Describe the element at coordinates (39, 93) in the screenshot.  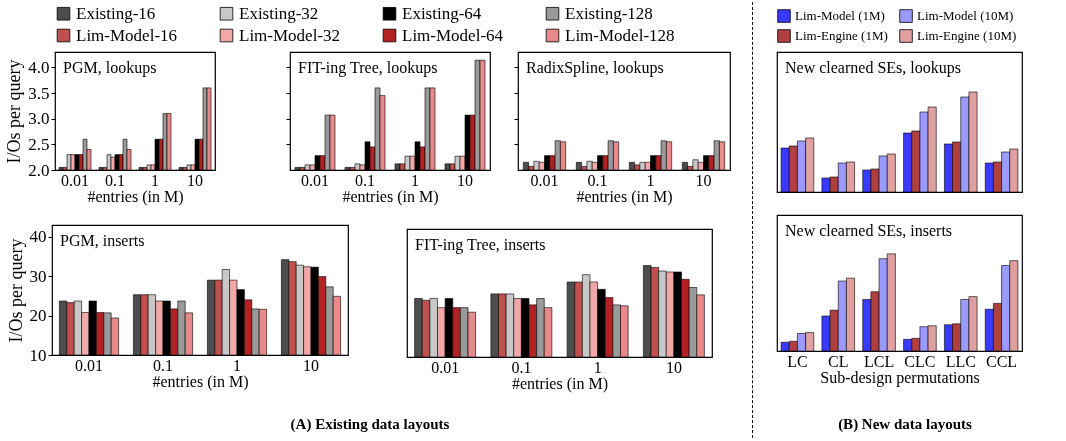
I see `y-tick-label: 3.5` at that location.